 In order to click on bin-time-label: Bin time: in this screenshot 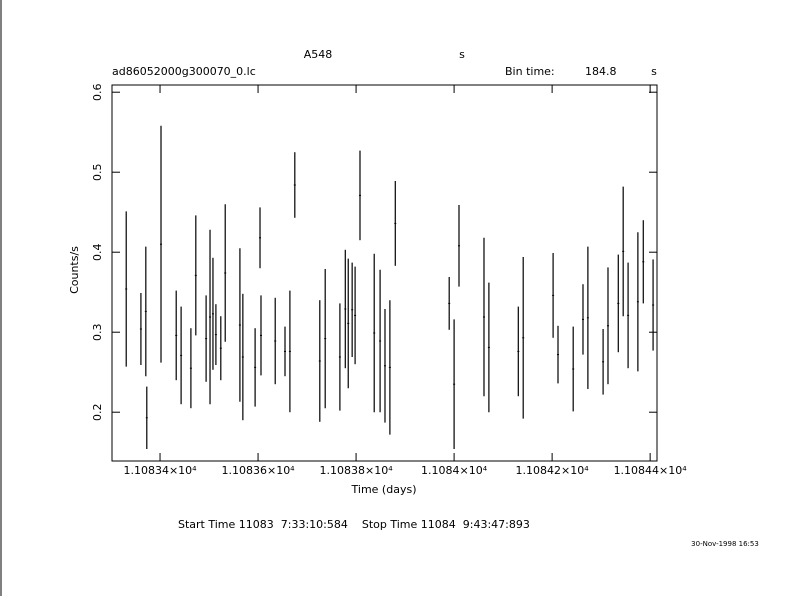, I will do `click(530, 71)`.